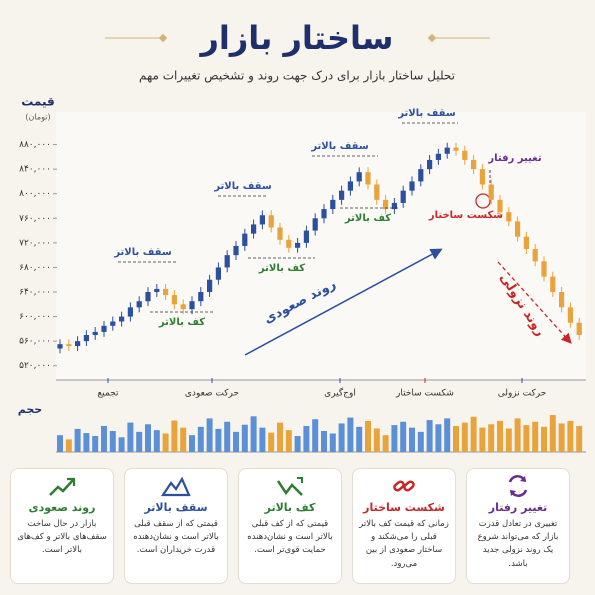 This screenshot has height=595, width=595. Describe the element at coordinates (465, 215) in the screenshot. I see `annotation: شکست ساختار` at that location.